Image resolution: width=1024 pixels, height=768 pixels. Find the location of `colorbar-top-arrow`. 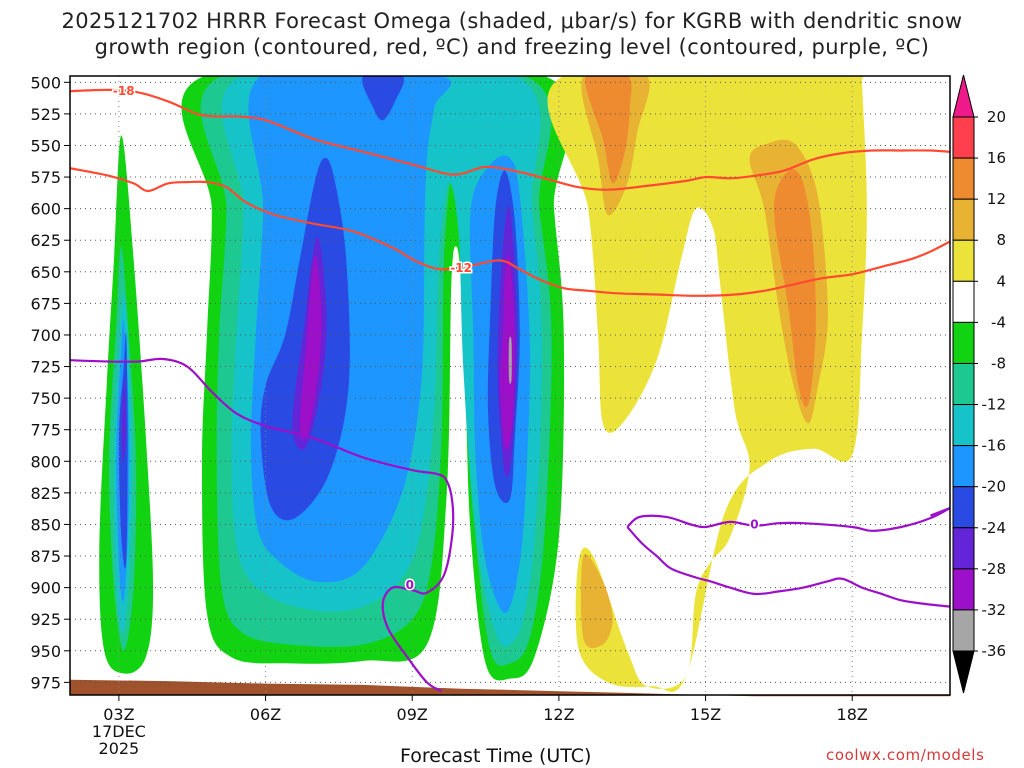

colorbar-top-arrow is located at coordinates (963, 96).